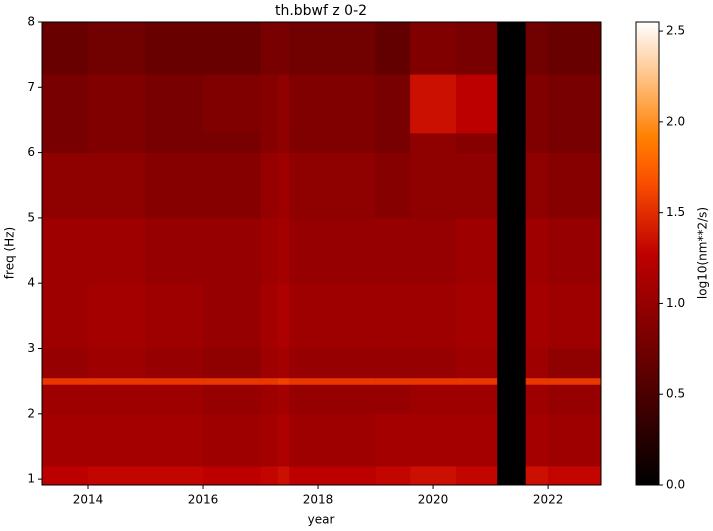 The height and width of the screenshot is (531, 713). Describe the element at coordinates (675, 485) in the screenshot. I see `colorbar-tick-label: 0.0` at that location.